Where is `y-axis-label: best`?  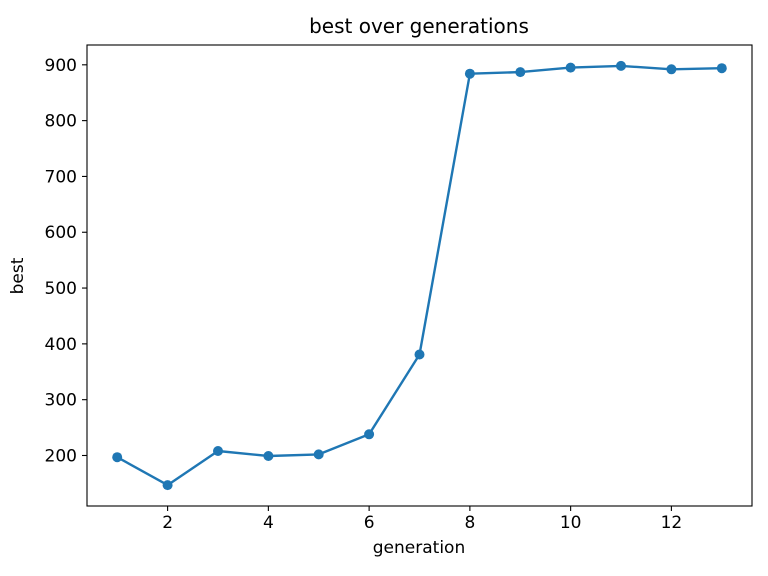
y-axis-label: best is located at coordinates (18, 275).